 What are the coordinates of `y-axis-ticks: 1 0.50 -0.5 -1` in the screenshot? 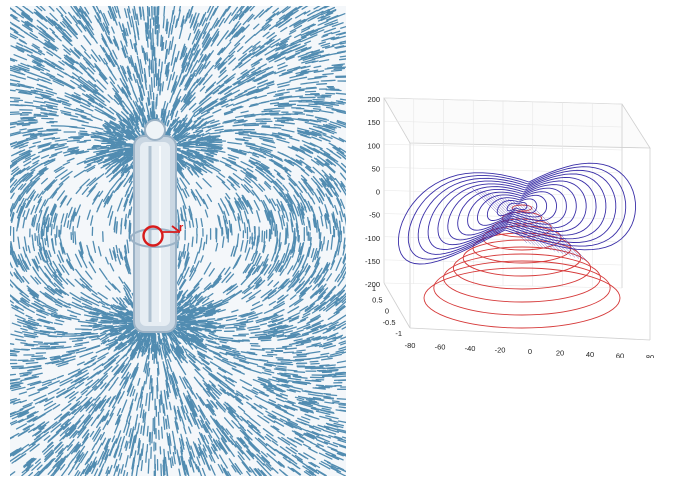 It's located at (387, 311).